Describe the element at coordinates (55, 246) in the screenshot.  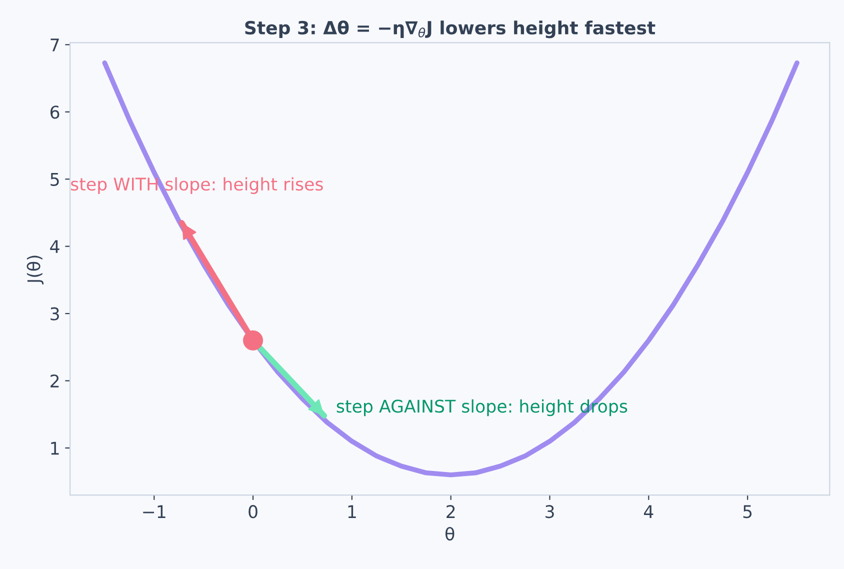
I see `y-tick-label: 4` at that location.